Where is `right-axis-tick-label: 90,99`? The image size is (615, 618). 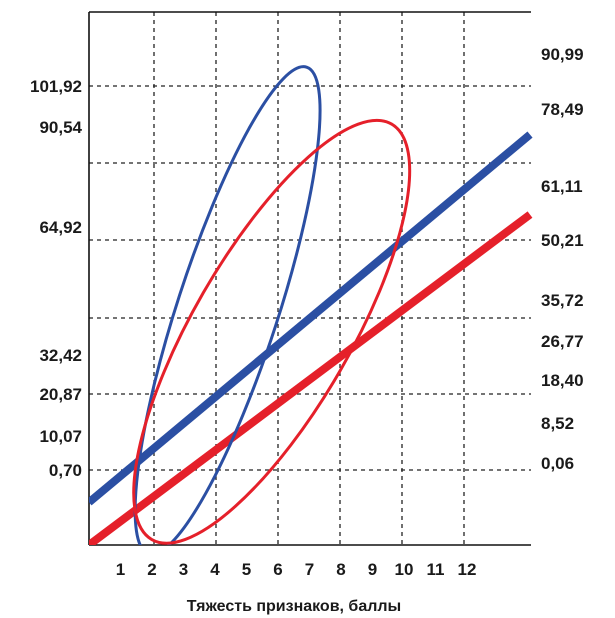 right-axis-tick-label: 90,99 is located at coordinates (562, 54).